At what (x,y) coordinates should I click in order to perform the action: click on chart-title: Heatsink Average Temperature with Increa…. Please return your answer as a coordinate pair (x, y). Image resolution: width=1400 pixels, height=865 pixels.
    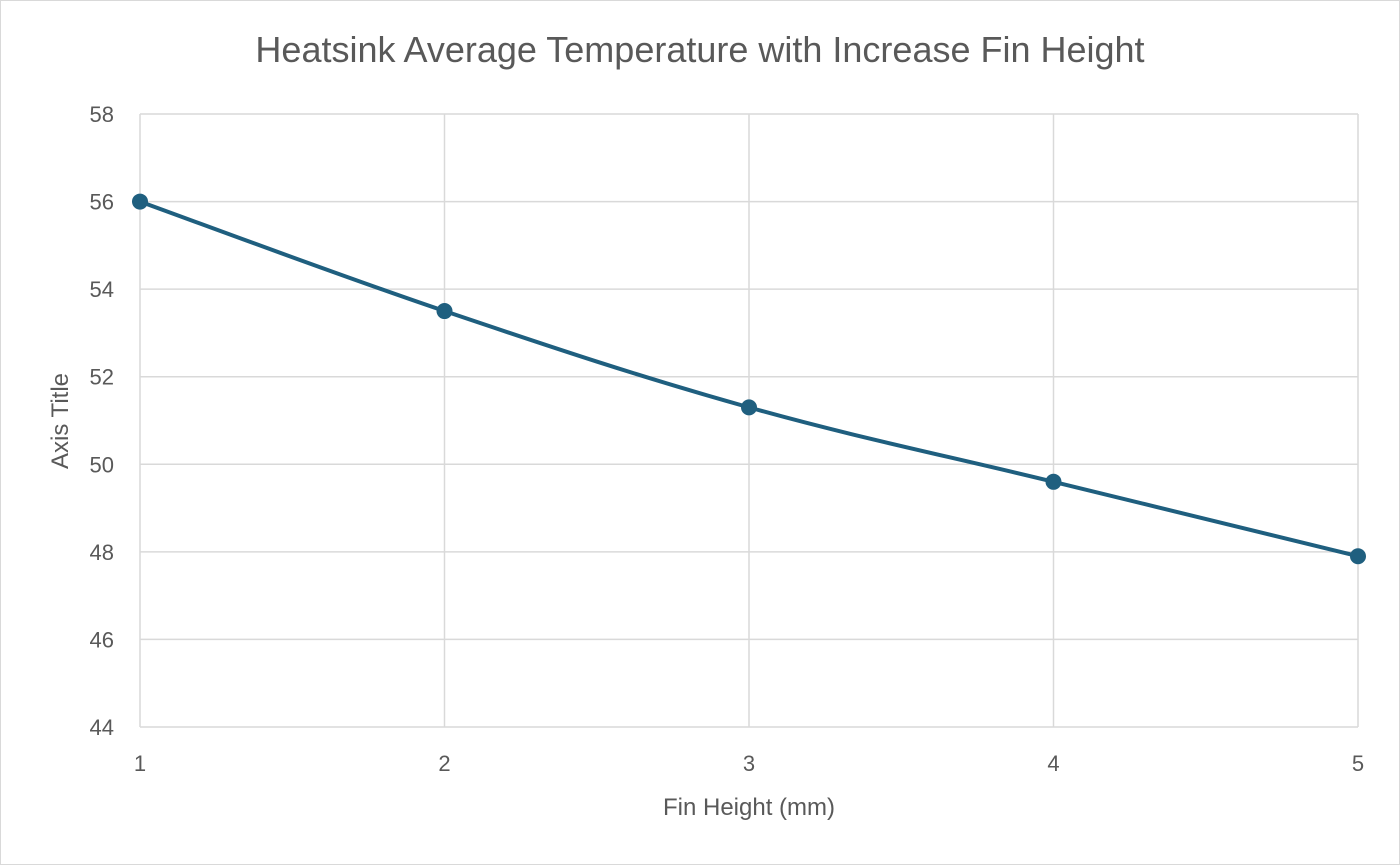
    Looking at the image, I should click on (699, 49).